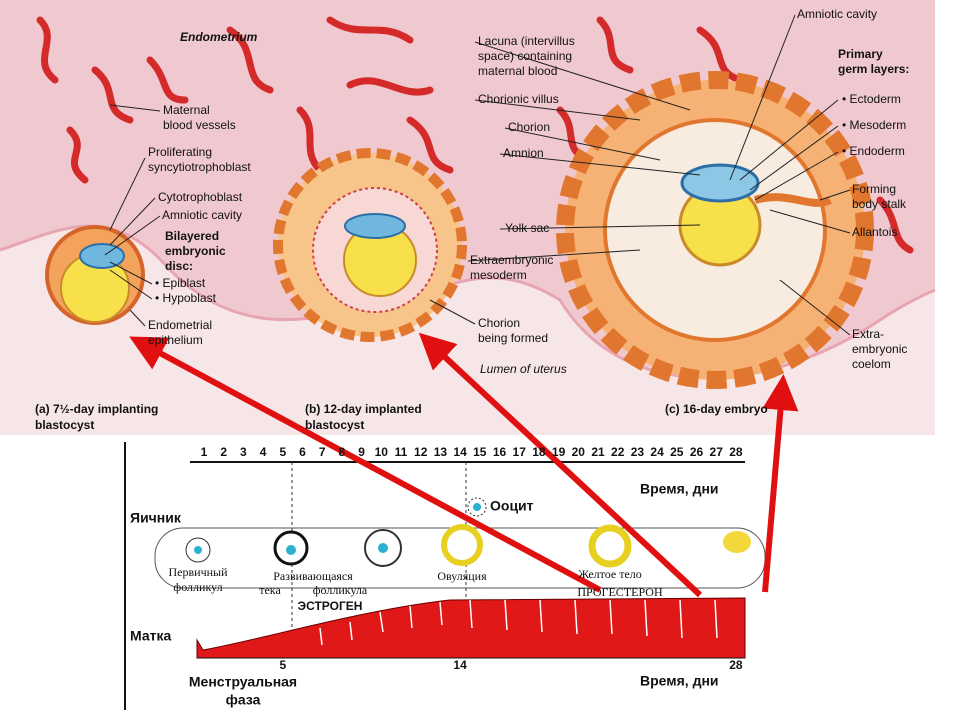 Image resolution: width=960 pixels, height=720 pixels. What do you see at coordinates (180, 325) in the screenshot?
I see `label: Endometrial` at bounding box center [180, 325].